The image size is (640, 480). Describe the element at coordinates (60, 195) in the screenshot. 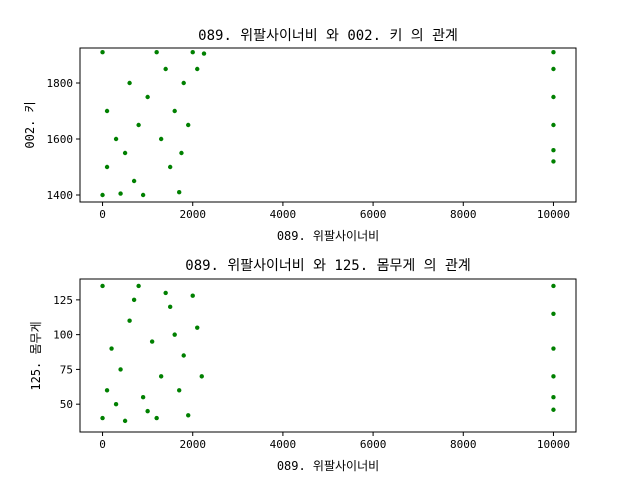

I see `y-tick-label: 1400` at that location.